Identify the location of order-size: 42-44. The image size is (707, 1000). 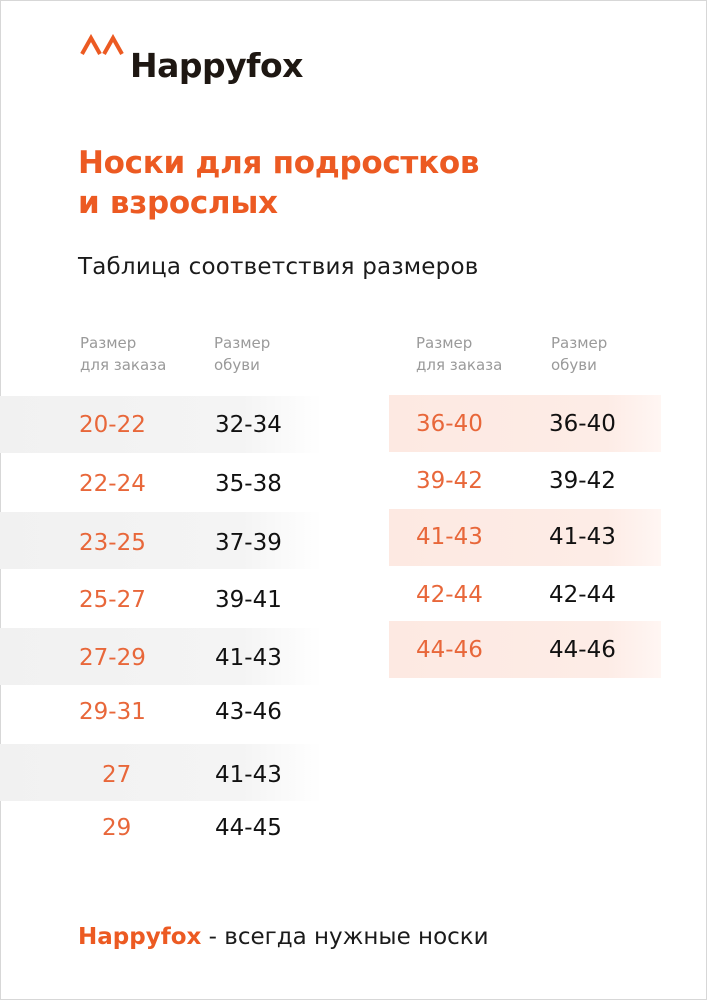
(449, 595).